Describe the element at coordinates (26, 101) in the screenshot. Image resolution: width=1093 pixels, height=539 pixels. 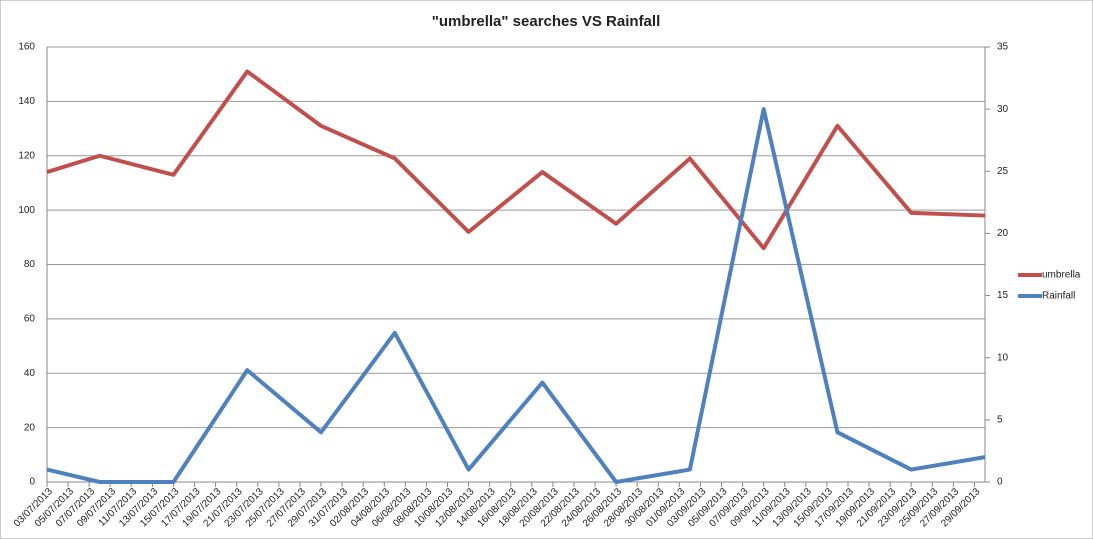
I see `y-tick-label: 140` at that location.